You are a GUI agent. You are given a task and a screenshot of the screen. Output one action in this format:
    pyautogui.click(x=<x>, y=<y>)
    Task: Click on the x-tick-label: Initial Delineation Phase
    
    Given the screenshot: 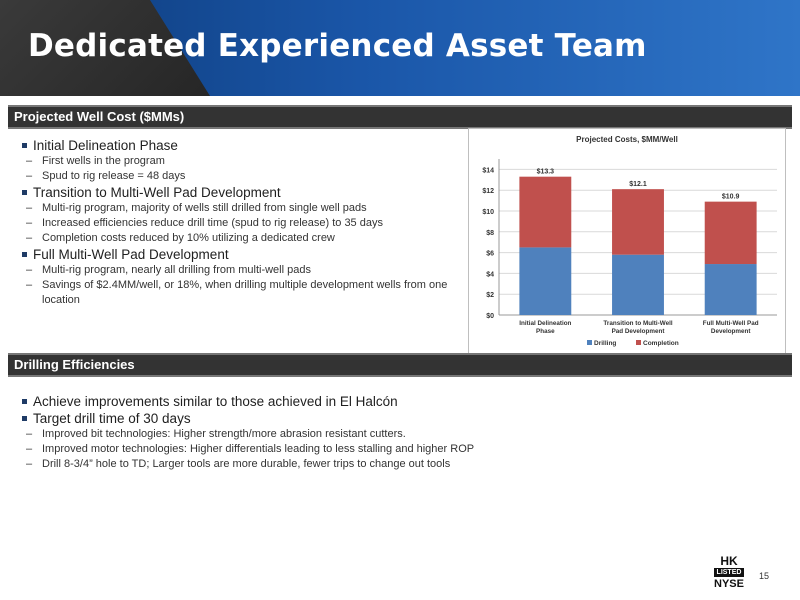 What is the action you would take?
    pyautogui.click(x=545, y=327)
    